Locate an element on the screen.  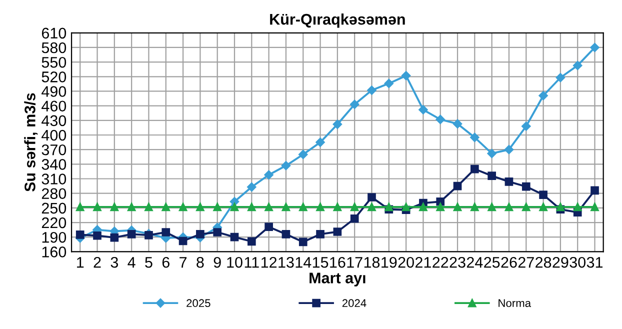
x-tick-label: 28 is located at coordinates (544, 262).